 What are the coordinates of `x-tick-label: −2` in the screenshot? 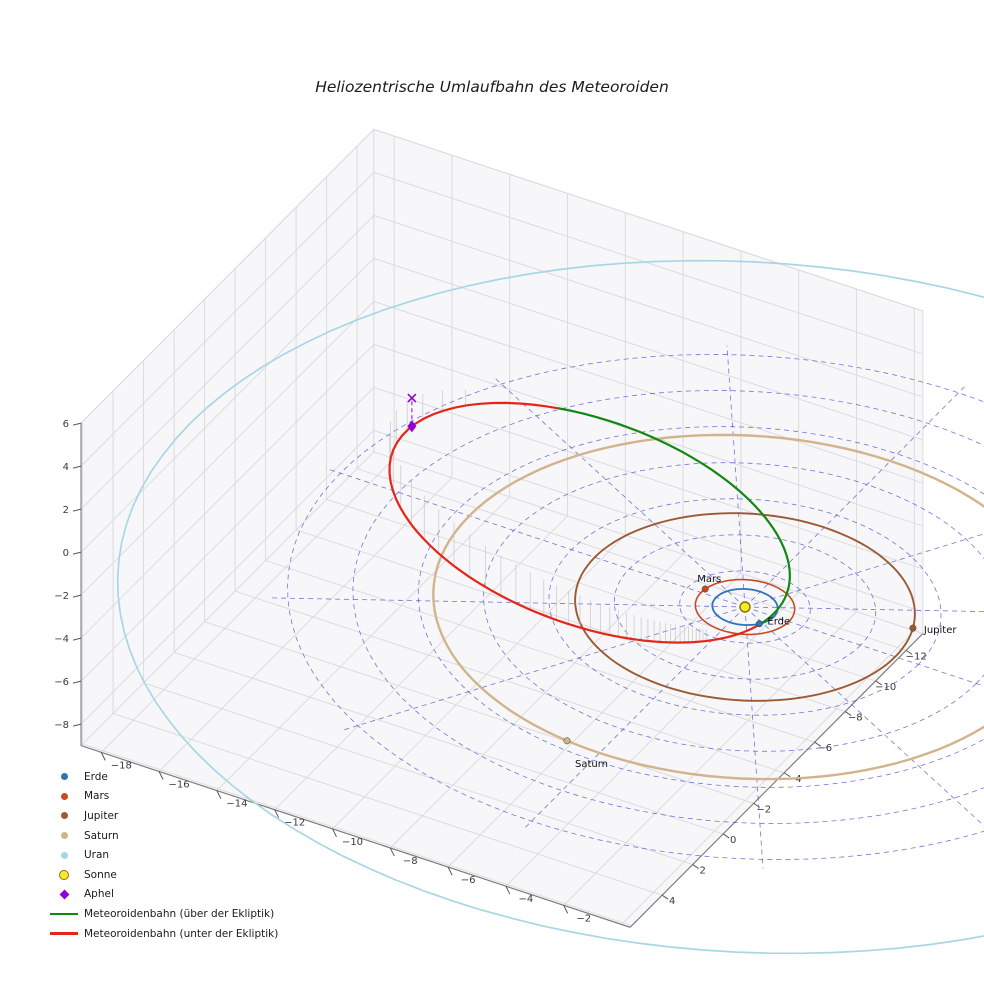 It's located at (583, 918).